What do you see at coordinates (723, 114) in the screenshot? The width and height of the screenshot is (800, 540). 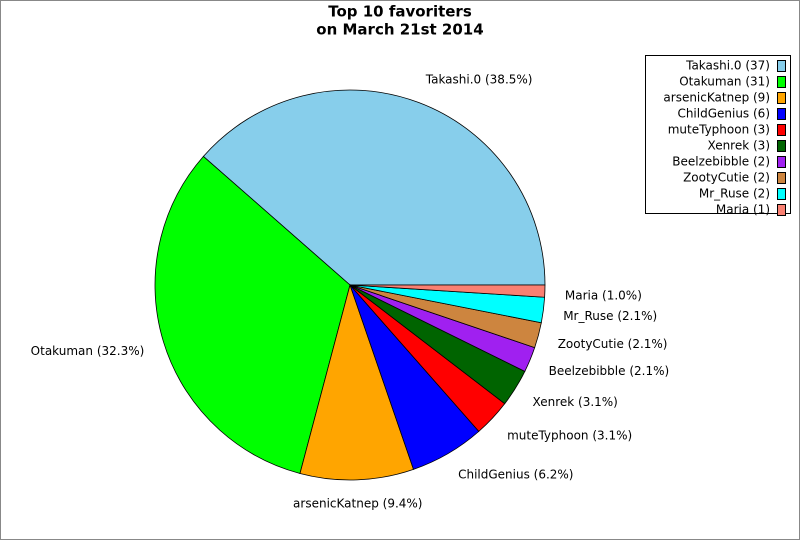 I see `legend-label: ChildGenius (6)` at bounding box center [723, 114].